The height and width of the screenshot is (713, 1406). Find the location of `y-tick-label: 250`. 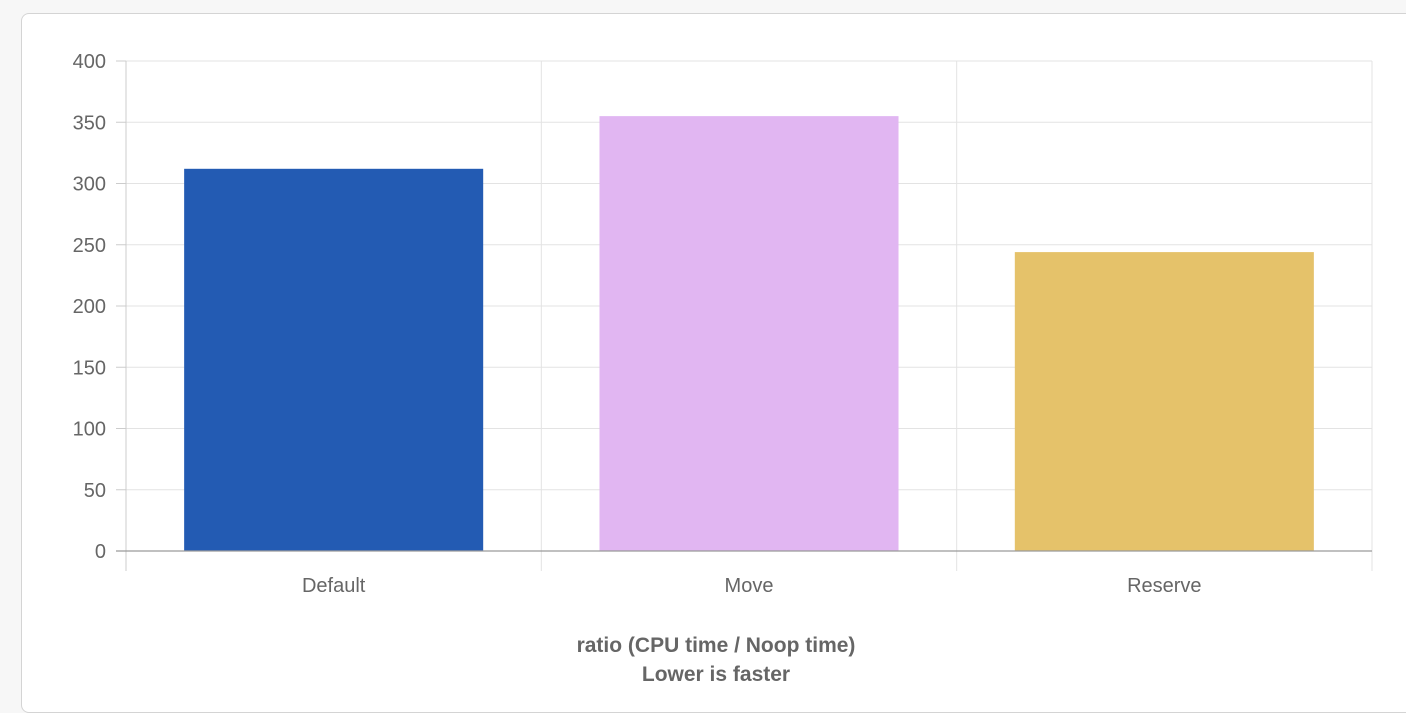

y-tick-label: 250 is located at coordinates (89, 246).